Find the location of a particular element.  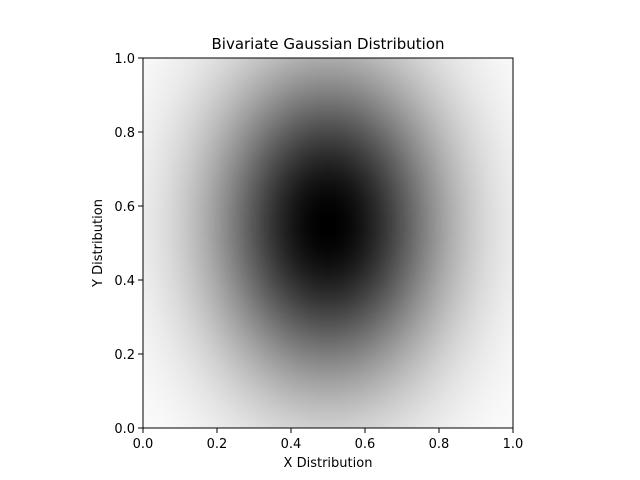

y-tick-label: 0.2 is located at coordinates (124, 355).